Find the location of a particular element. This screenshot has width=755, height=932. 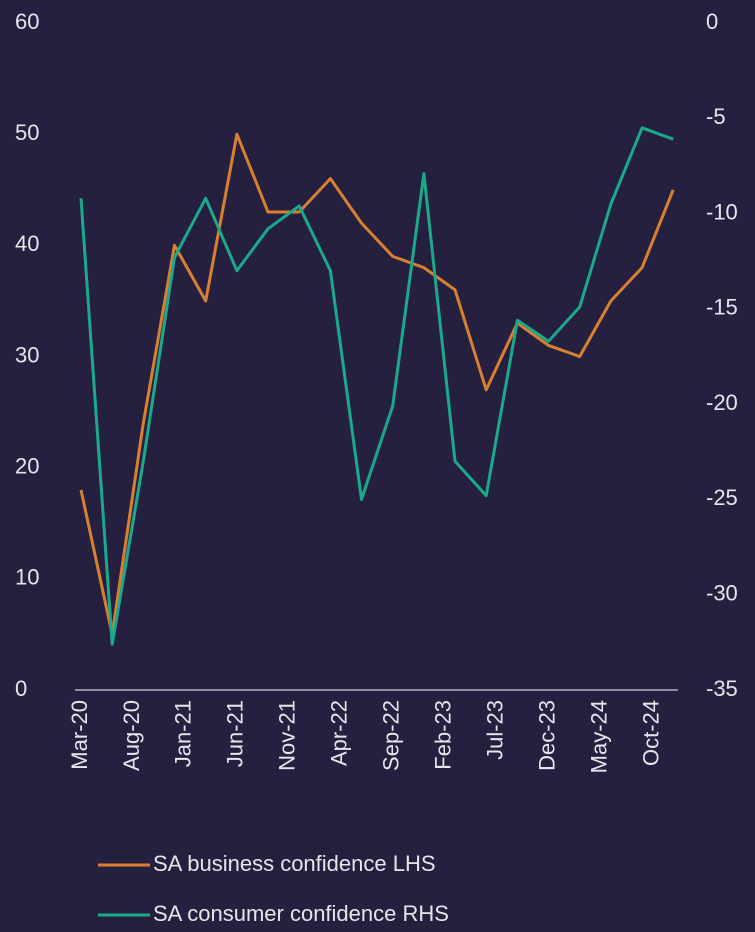

y-tick-label: 10 is located at coordinates (27, 577).